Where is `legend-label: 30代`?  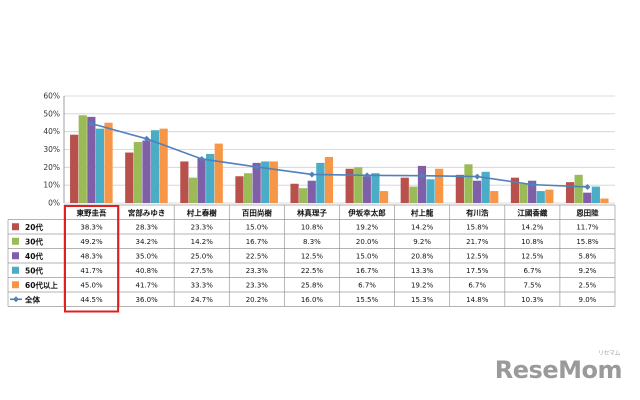 legend-label: 30代 is located at coordinates (34, 241).